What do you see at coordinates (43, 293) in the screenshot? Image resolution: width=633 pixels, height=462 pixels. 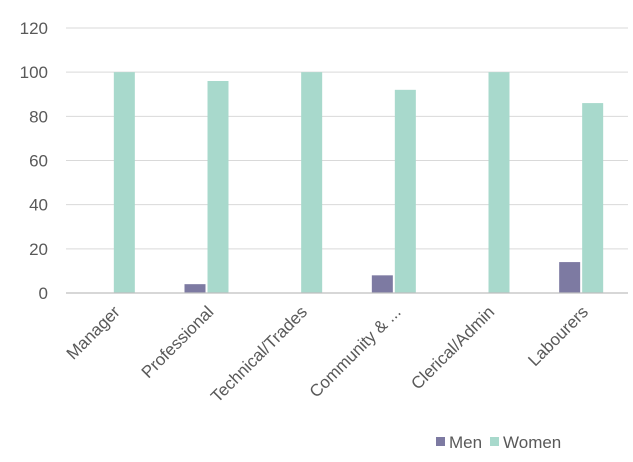 I see `y-tick-label: 0` at bounding box center [43, 293].